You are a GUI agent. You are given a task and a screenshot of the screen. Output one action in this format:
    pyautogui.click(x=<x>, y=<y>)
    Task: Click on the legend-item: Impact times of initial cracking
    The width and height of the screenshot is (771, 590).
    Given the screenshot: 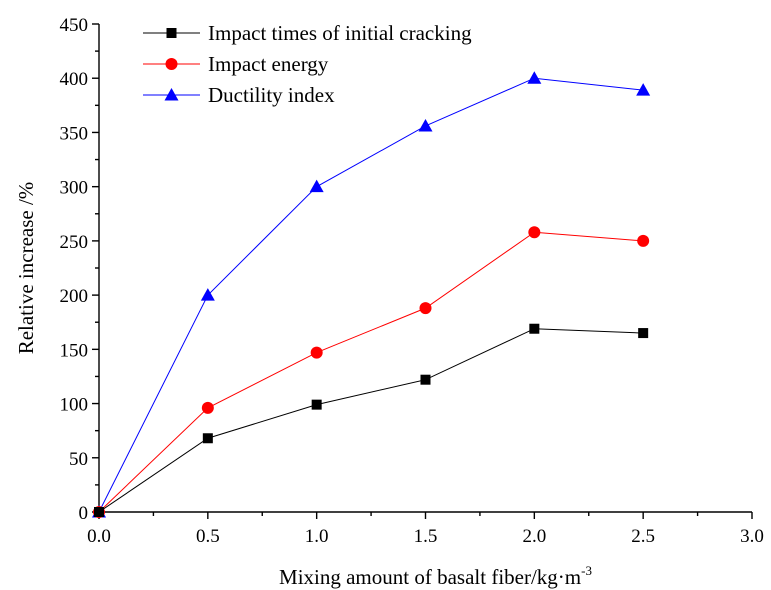 What is the action you would take?
    pyautogui.click(x=307, y=33)
    